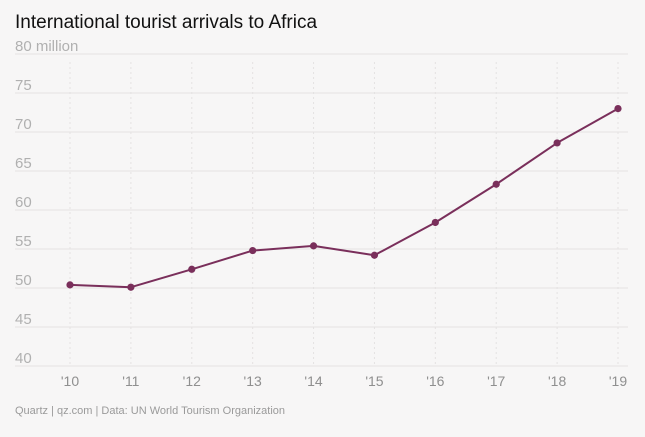  What do you see at coordinates (23, 163) in the screenshot?
I see `y-tick-label: 65` at bounding box center [23, 163].